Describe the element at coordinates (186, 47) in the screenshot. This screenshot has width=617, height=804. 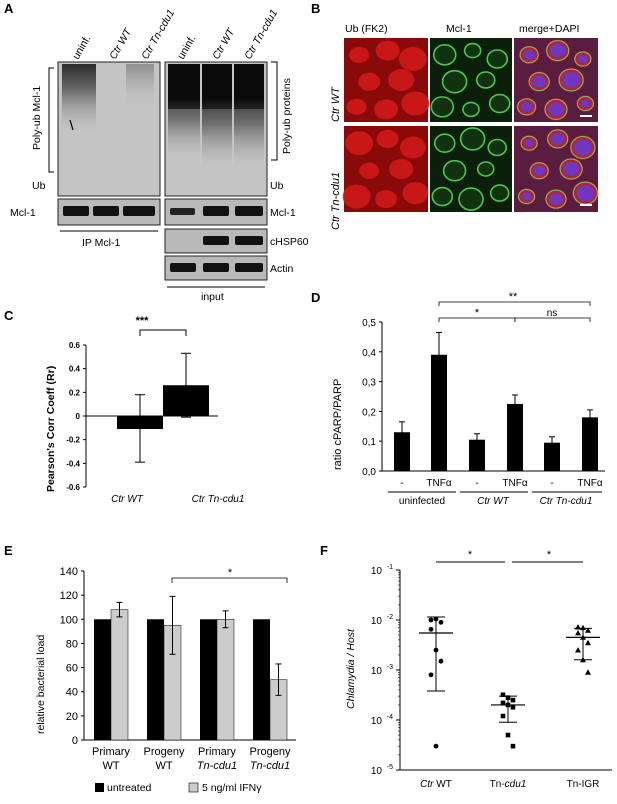
I see `lane-label-right-1: uninf.` at that location.